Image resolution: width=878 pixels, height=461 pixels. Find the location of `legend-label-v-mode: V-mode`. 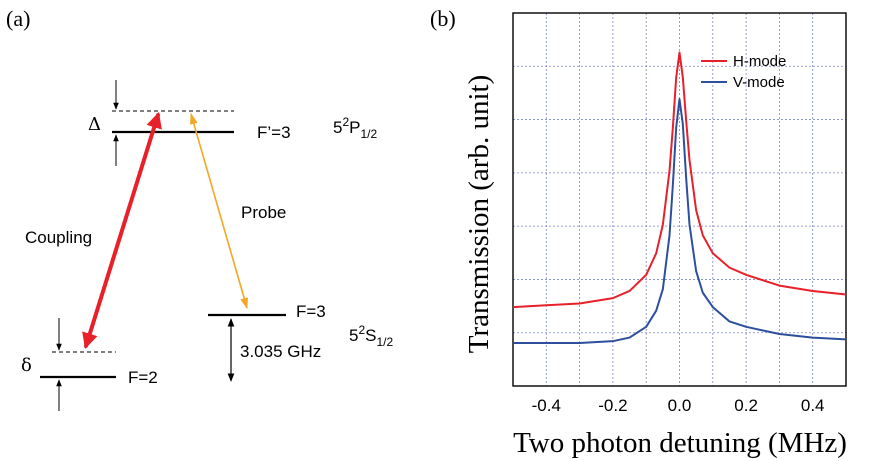

legend-label-v-mode: V-mode is located at coordinates (759, 82).